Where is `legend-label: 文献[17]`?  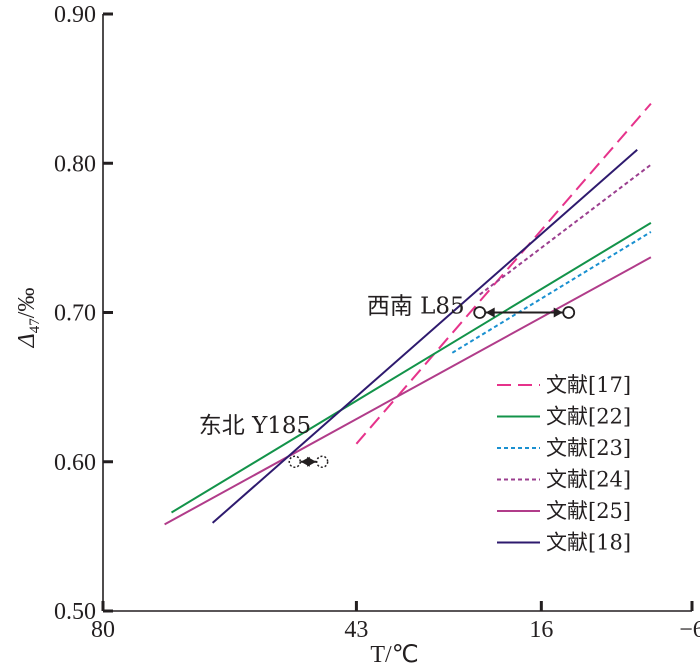
legend-label: 文献[17] is located at coordinates (588, 385).